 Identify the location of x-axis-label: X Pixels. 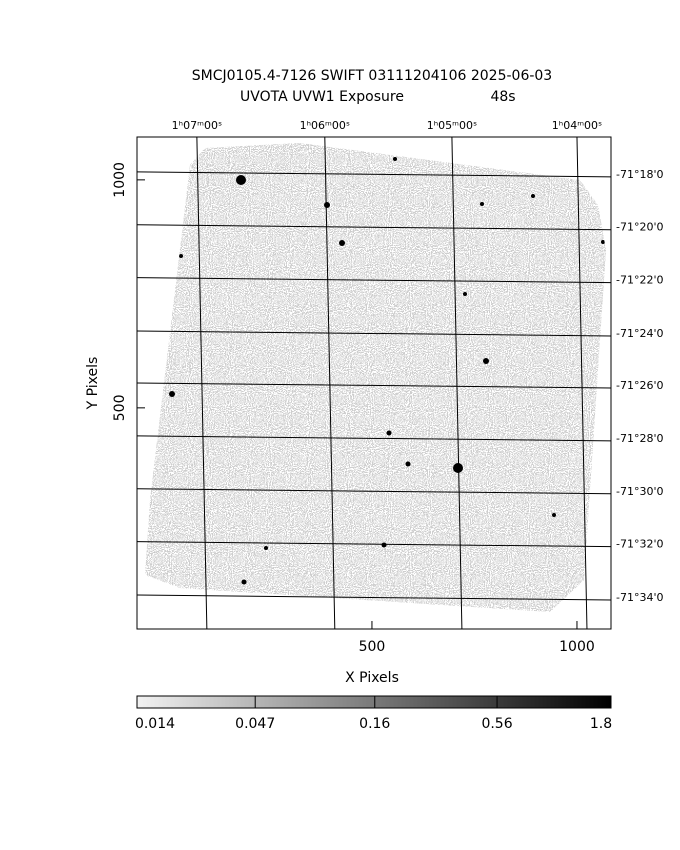
(372, 678).